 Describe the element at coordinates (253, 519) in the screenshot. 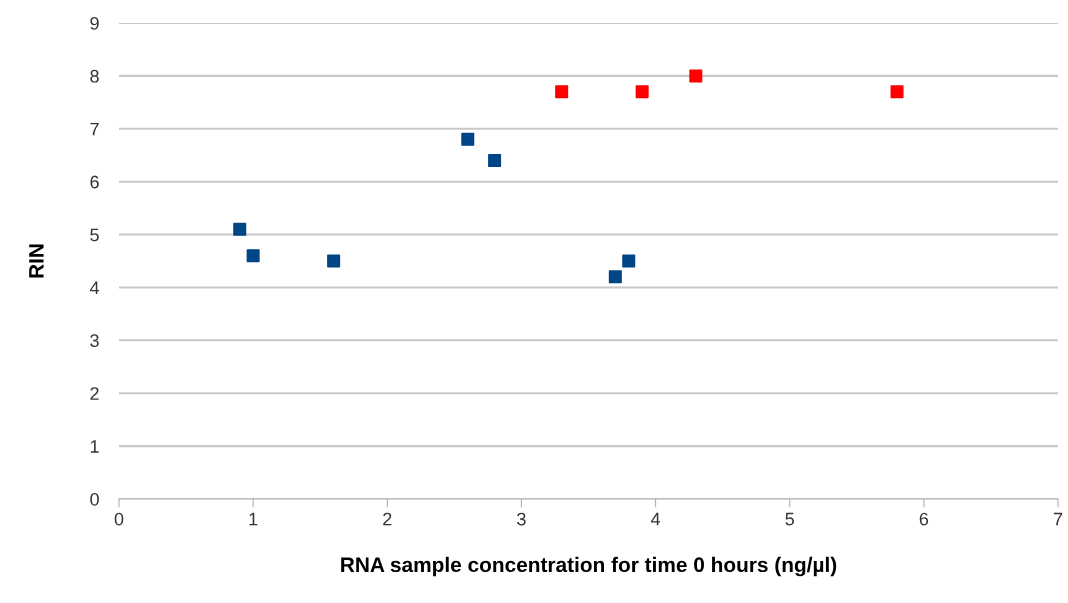

I see `x-tick-label: 1` at that location.